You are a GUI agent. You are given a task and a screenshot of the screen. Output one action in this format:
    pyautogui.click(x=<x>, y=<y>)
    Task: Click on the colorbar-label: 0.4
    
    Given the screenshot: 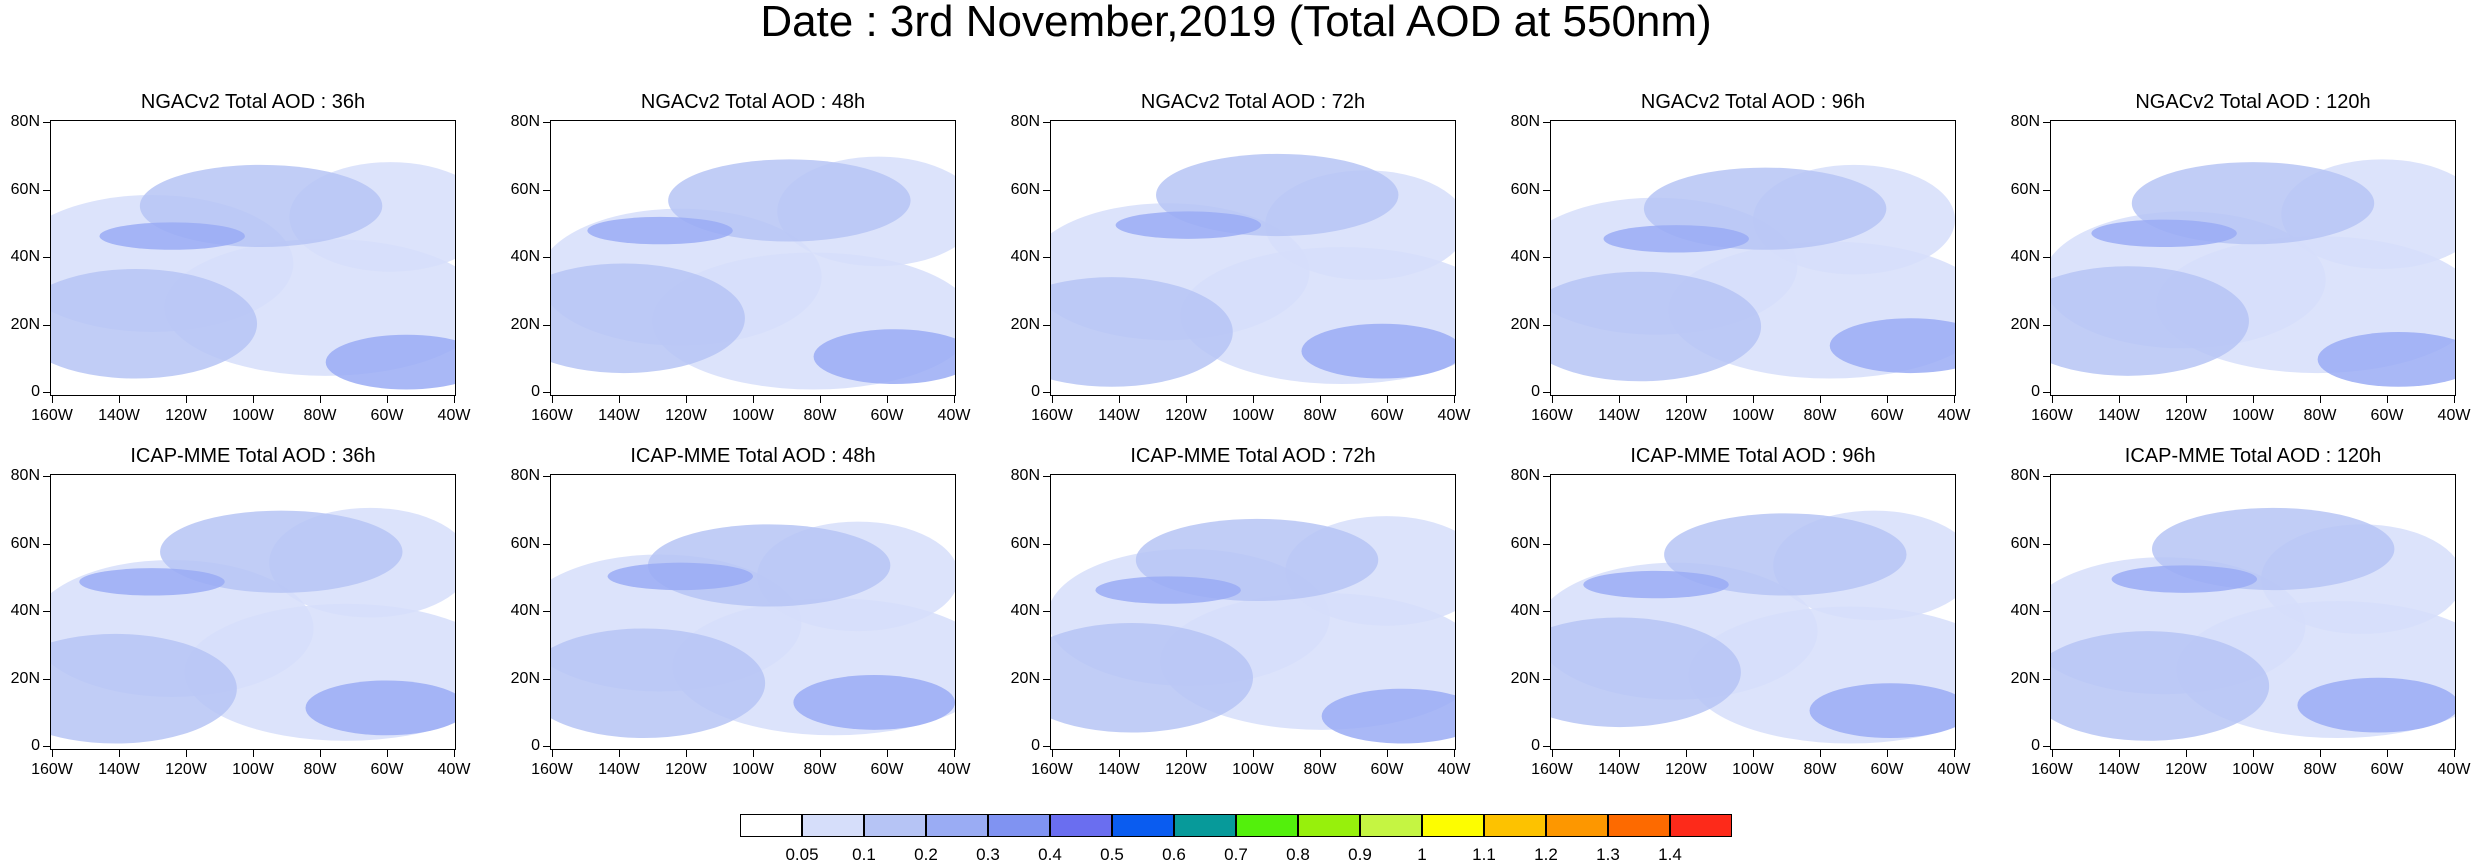 What is the action you would take?
    pyautogui.click(x=1050, y=854)
    